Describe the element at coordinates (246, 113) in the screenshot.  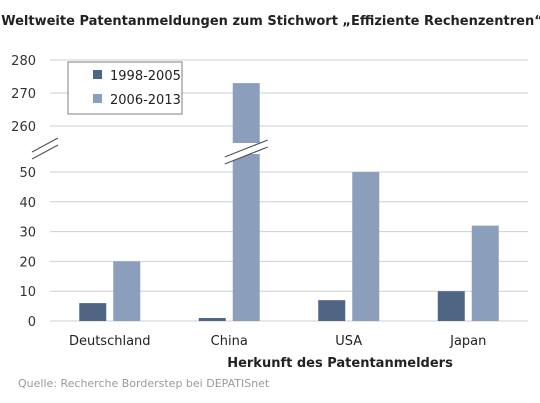
I see `bar-china-20062013-upper` at that location.